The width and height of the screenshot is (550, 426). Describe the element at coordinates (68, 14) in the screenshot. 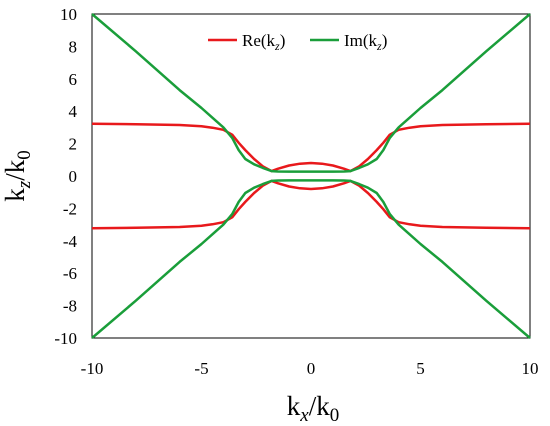

I see `y-tick-label: 10` at that location.